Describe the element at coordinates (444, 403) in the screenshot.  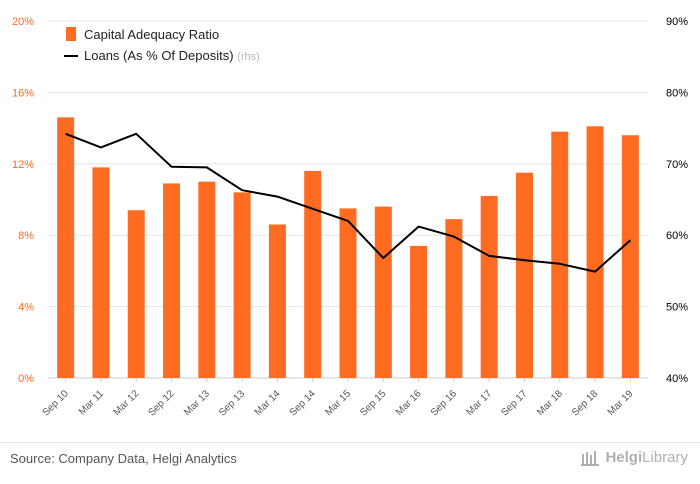
I see `x-tick-label: Sep 16` at that location.